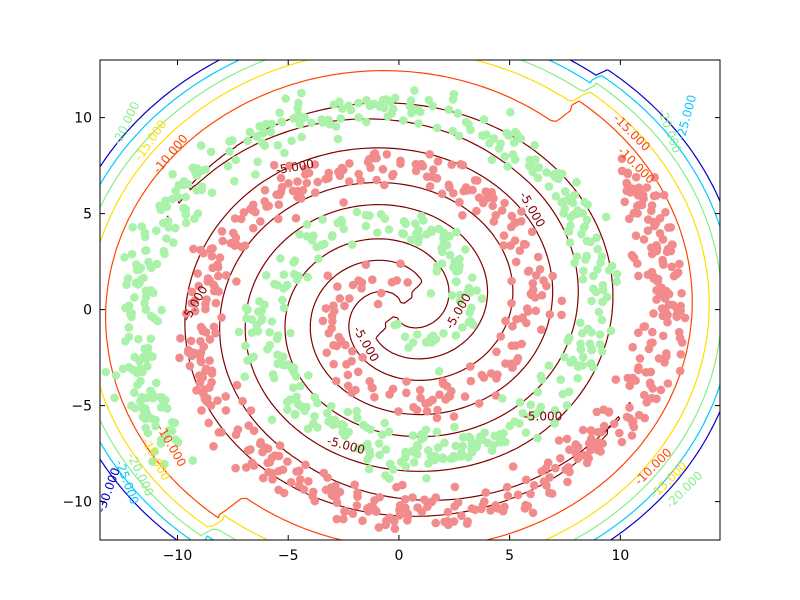 The image size is (800, 600). What do you see at coordinates (288, 556) in the screenshot?
I see `x-tick-label: −5` at bounding box center [288, 556].